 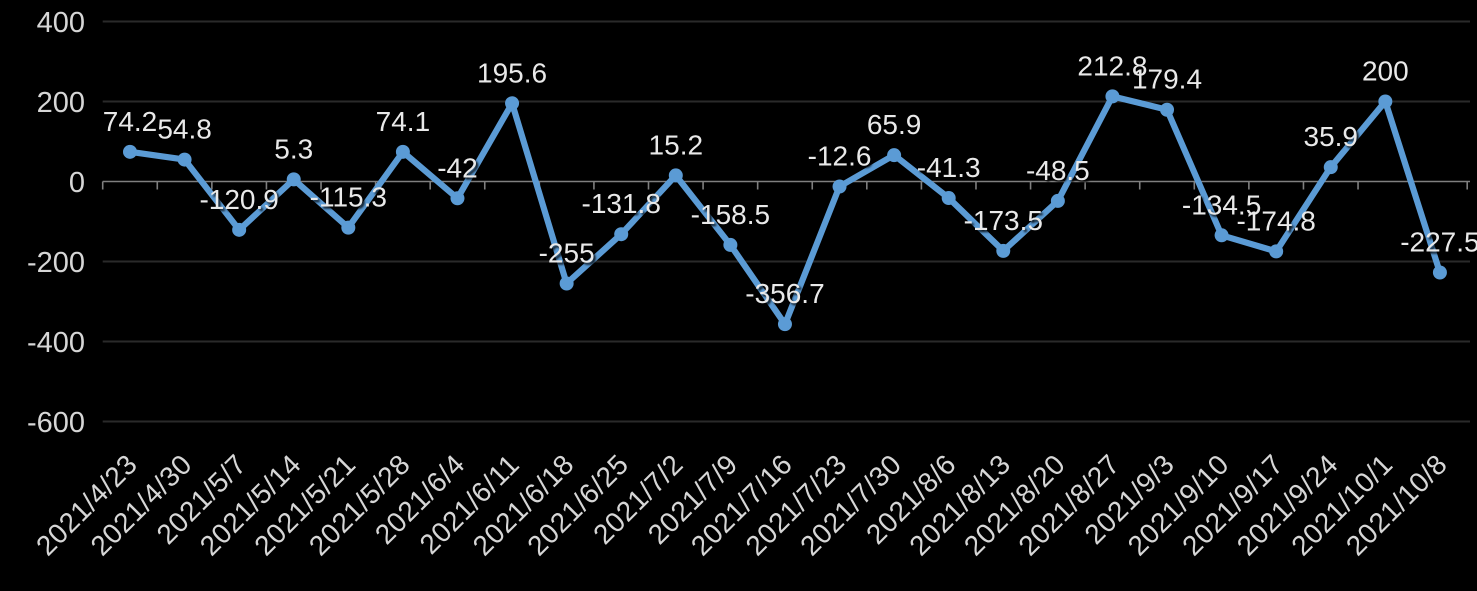 What do you see at coordinates (730, 214) in the screenshot?
I see `data-label: -158.5` at bounding box center [730, 214].